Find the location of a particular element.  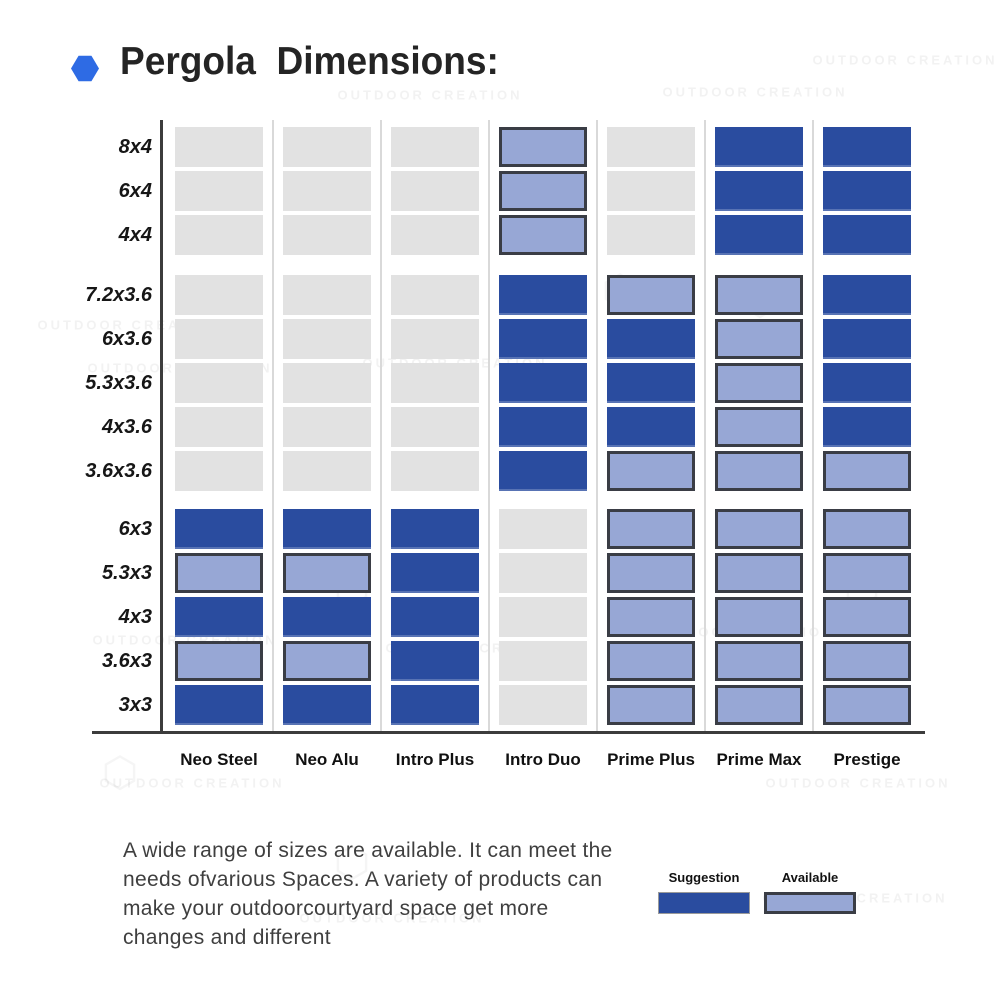

cell-6x4-prime-max is located at coordinates (759, 191).